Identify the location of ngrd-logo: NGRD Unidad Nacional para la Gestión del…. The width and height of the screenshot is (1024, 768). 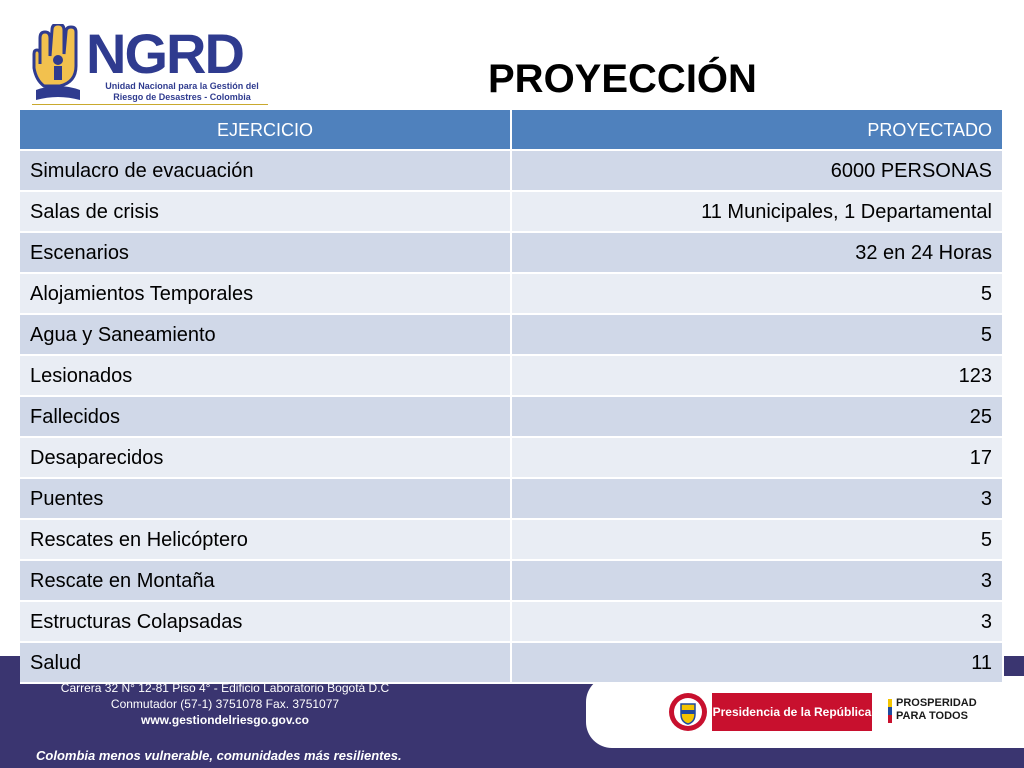
(150, 67).